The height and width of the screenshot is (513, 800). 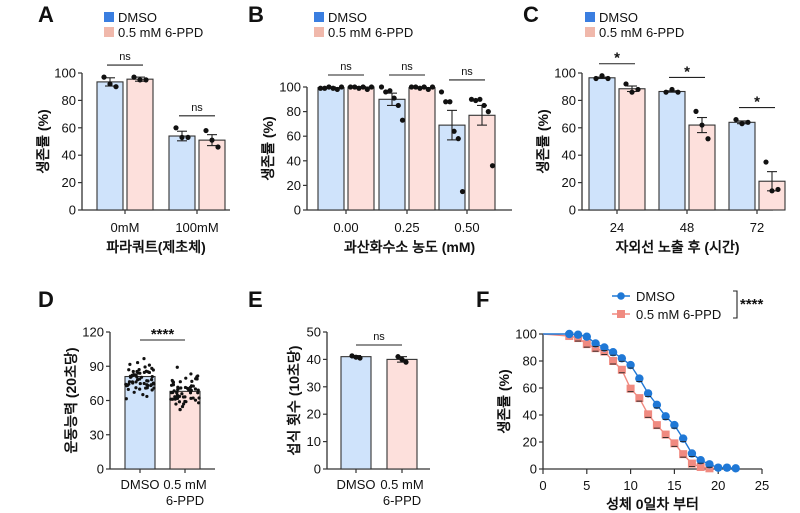 I want to click on legend-marker-6ppd, so click(x=621, y=314).